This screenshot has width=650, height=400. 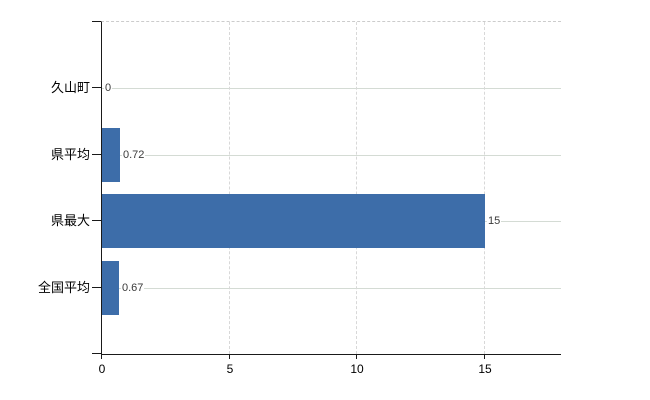 What do you see at coordinates (63, 287) in the screenshot?
I see `category-label: 全国平均` at bounding box center [63, 287].